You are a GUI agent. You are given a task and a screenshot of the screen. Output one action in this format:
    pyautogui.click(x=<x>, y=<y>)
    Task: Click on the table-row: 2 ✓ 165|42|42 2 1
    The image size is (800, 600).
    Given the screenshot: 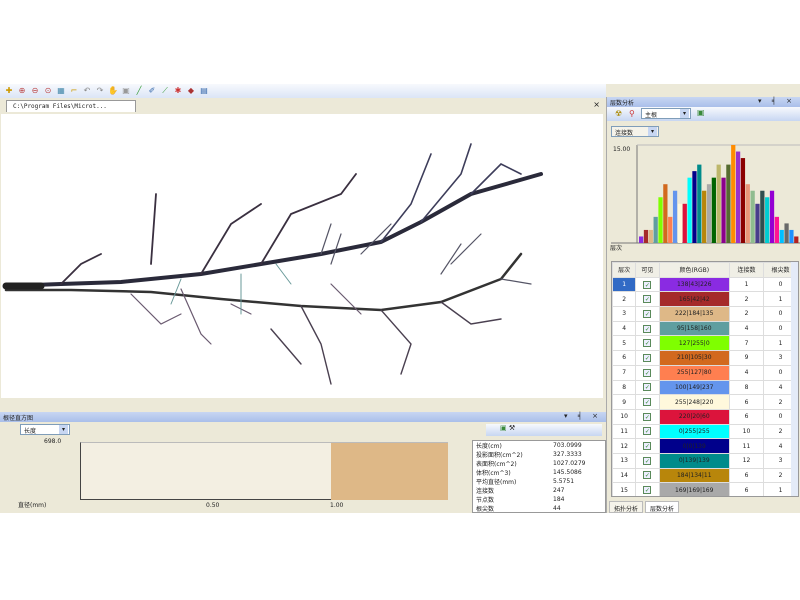 What is the action you would take?
    pyautogui.click(x=705, y=299)
    